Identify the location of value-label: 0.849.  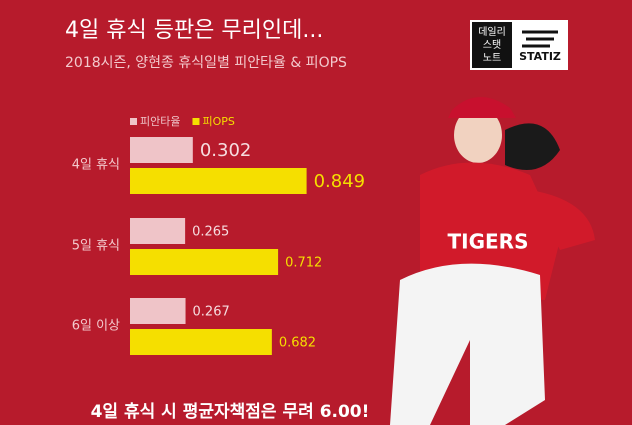
(340, 181).